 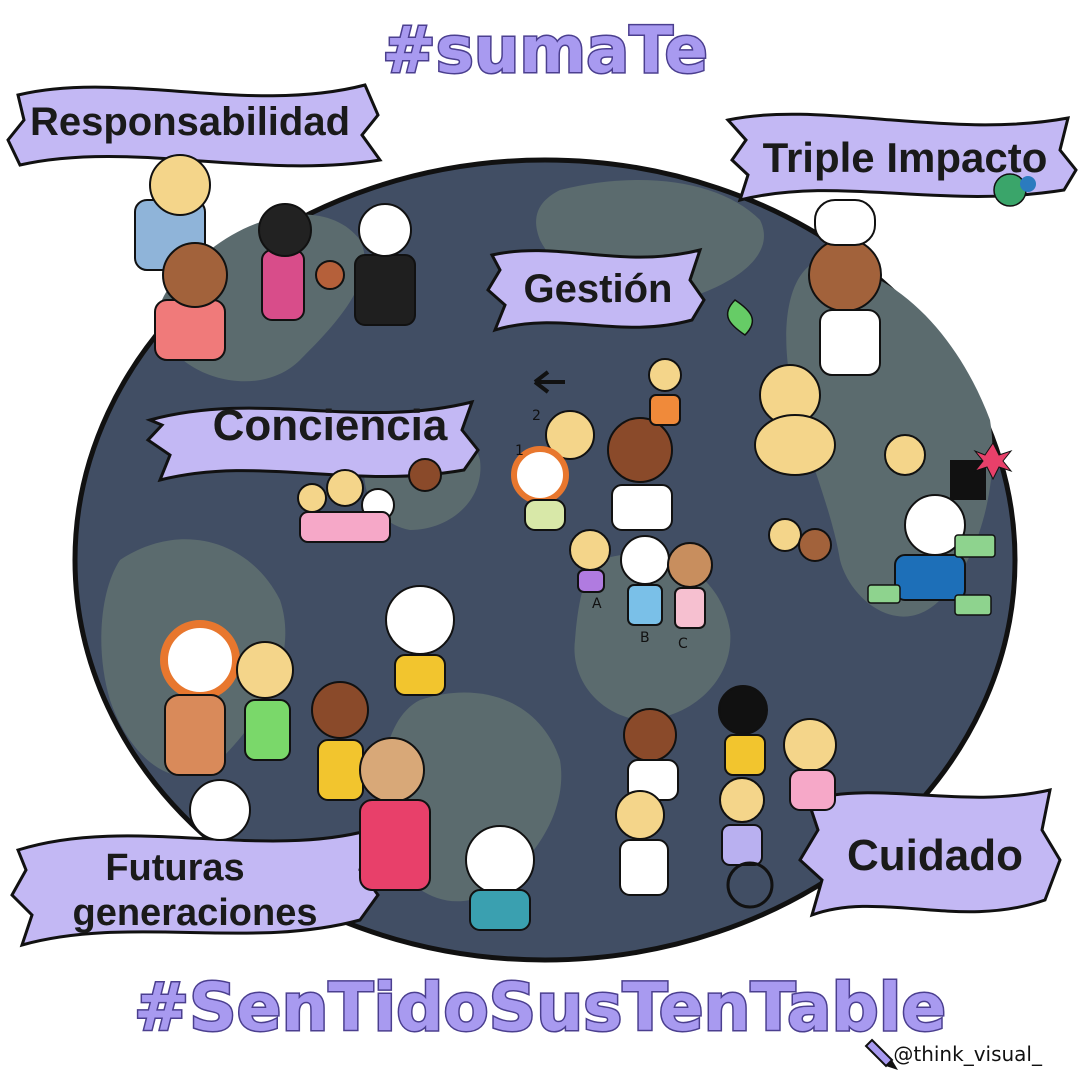 I want to click on author-credit: @think_visual_, so click(x=967, y=1054).